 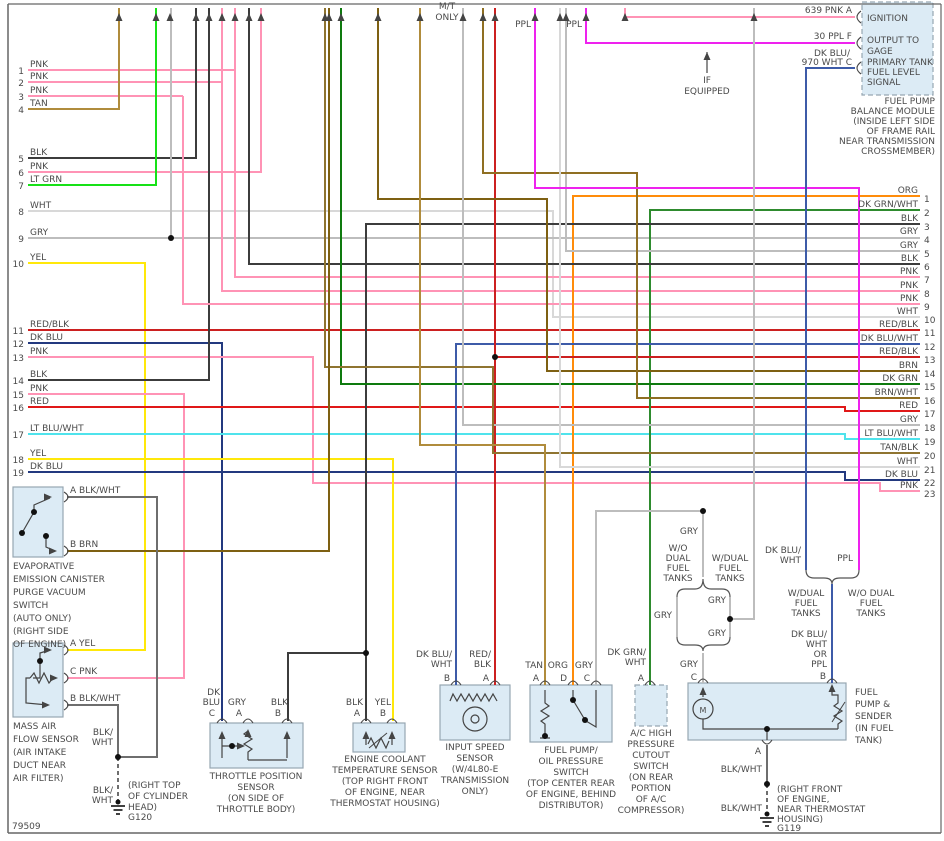 What do you see at coordinates (39, 389) in the screenshot?
I see `left-pin-label-15: PNK` at bounding box center [39, 389].